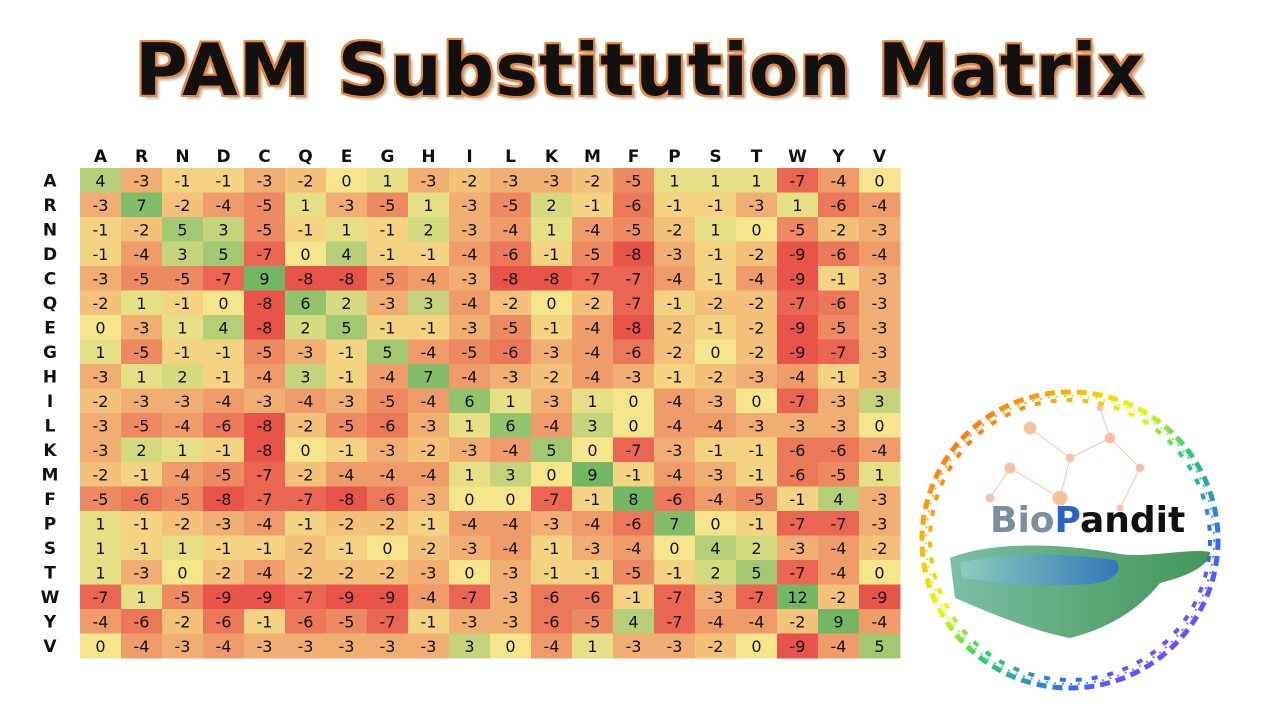 This screenshot has width=1280, height=720. Describe the element at coordinates (265, 450) in the screenshot. I see `cell-value-label: -8` at that location.